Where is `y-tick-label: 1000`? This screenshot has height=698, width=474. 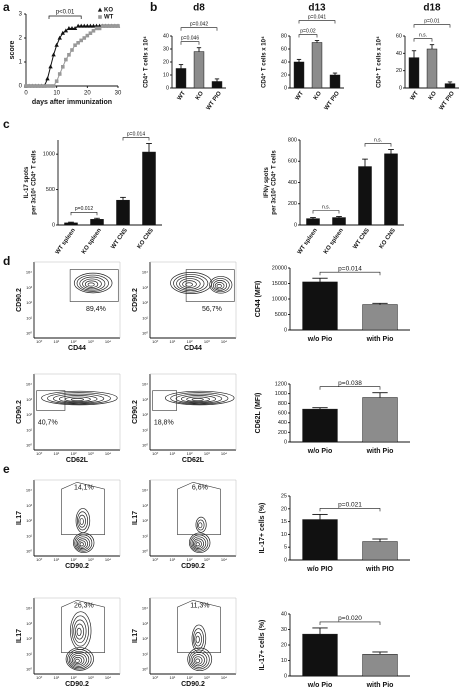 y-tick-label: 1000 is located at coordinates (281, 394).